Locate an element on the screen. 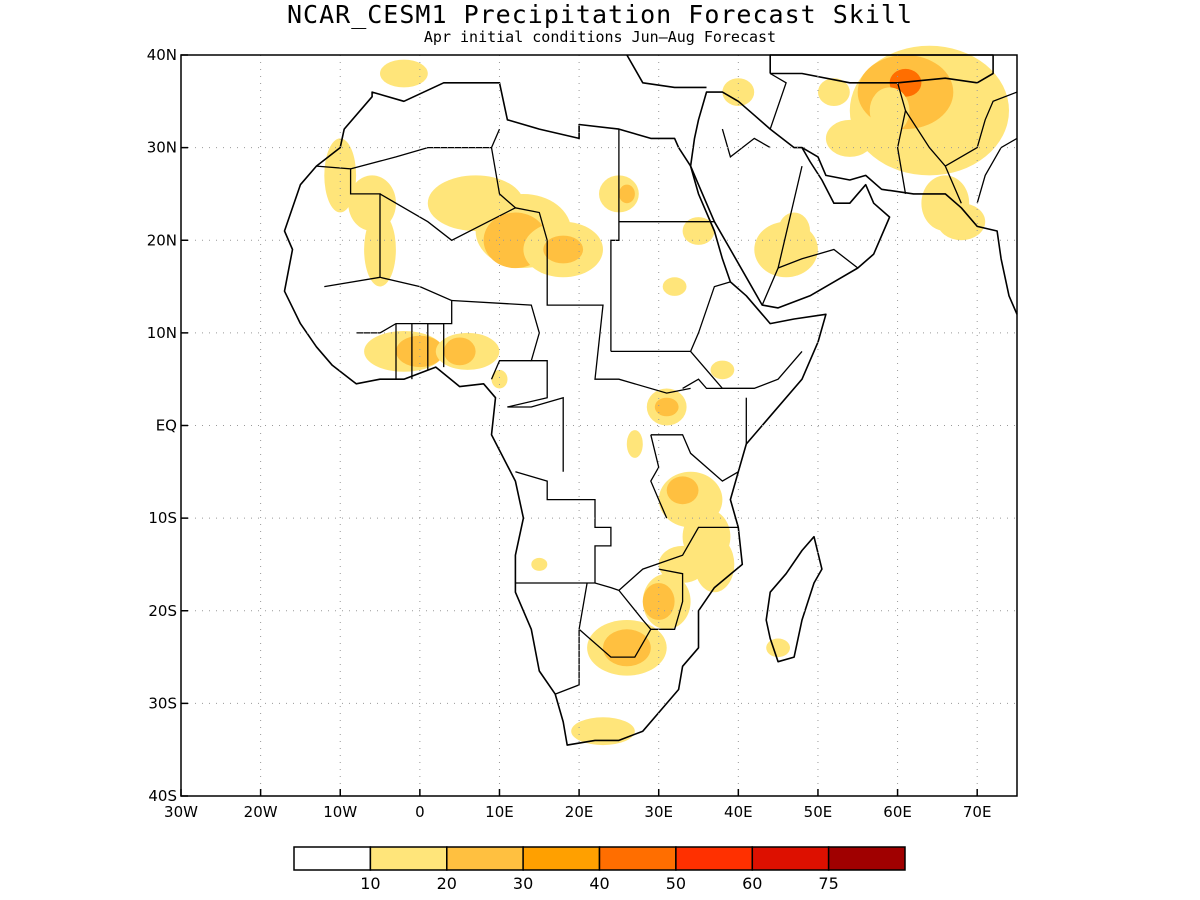  lon-tick-label: 30W is located at coordinates (181, 812).